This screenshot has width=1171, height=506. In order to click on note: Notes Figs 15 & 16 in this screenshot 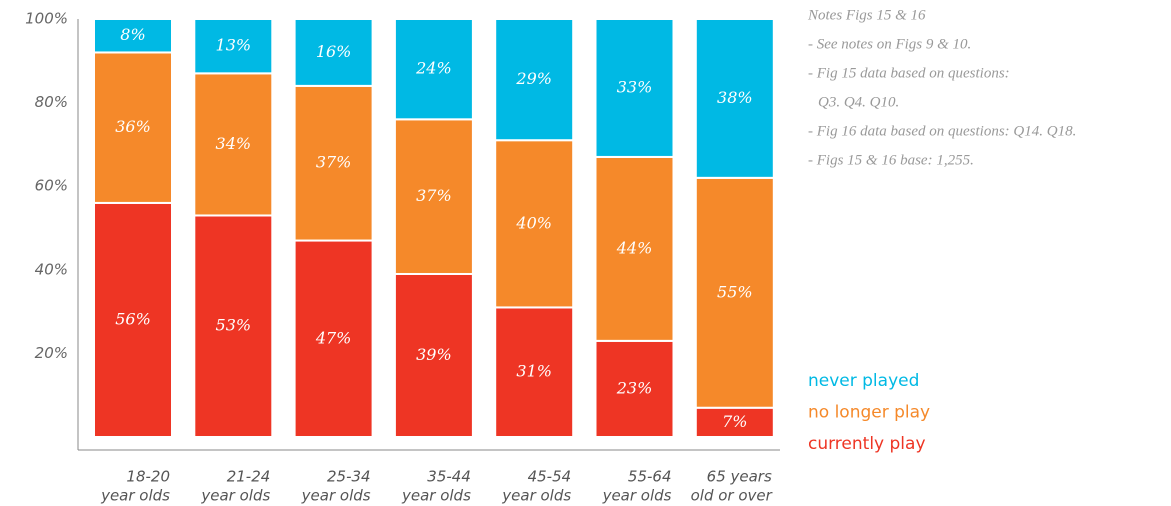, I will do `click(866, 15)`.